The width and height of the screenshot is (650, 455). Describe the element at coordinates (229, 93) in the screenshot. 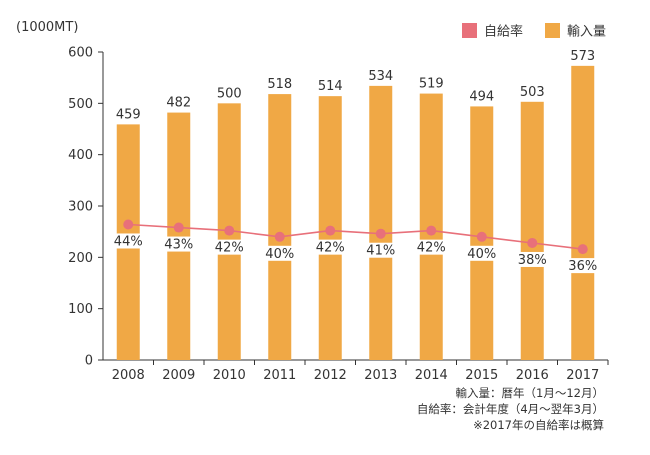

I see `bar-value-label: 500` at that location.